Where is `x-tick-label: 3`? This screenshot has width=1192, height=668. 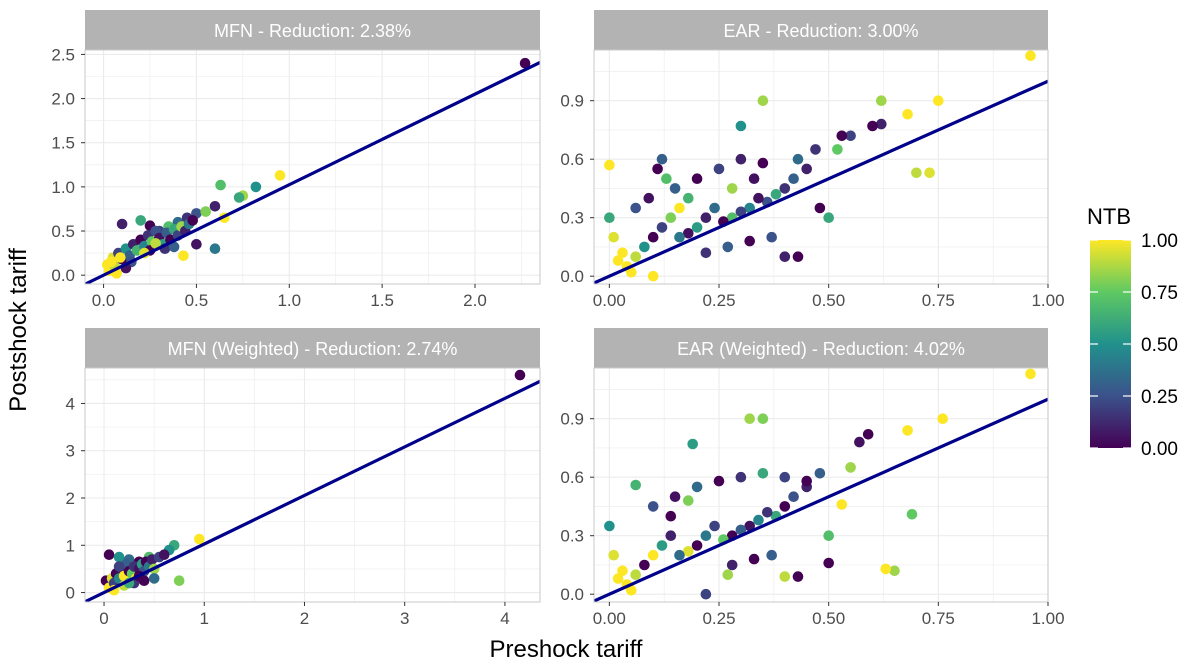
x-tick-label: 3 is located at coordinates (404, 618).